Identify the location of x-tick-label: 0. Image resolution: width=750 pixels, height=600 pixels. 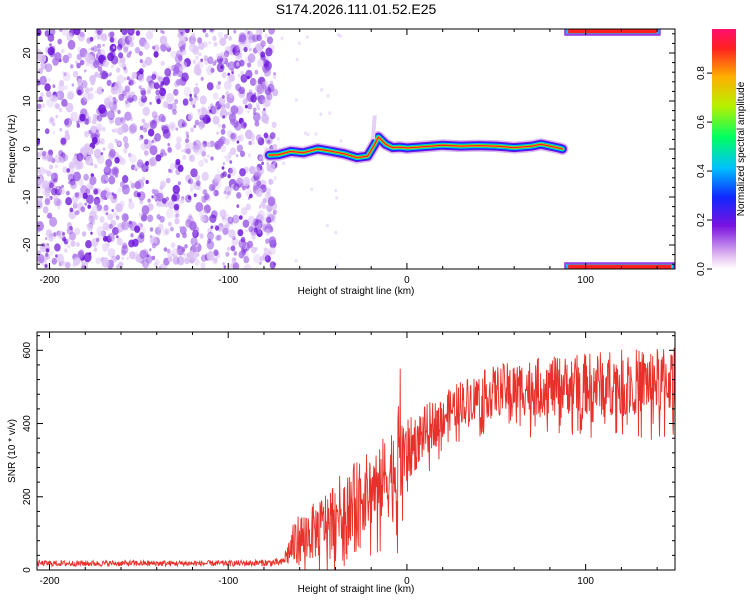
(407, 581).